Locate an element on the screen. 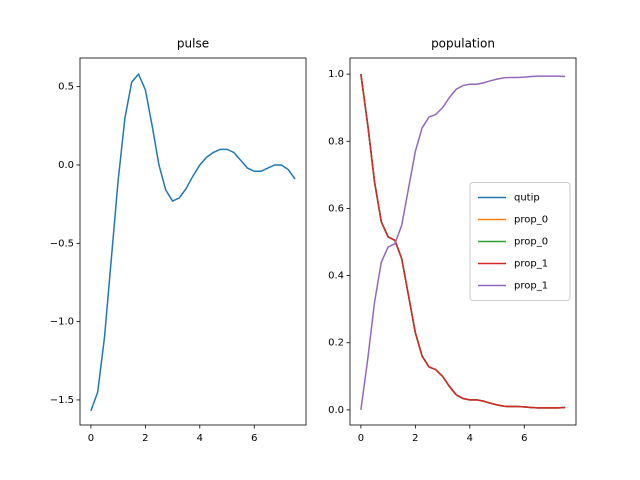 Image resolution: width=640 pixels, height=480 pixels. legend: qutip prop_0 prop_0 prop_1 prop_1 is located at coordinates (520, 241).